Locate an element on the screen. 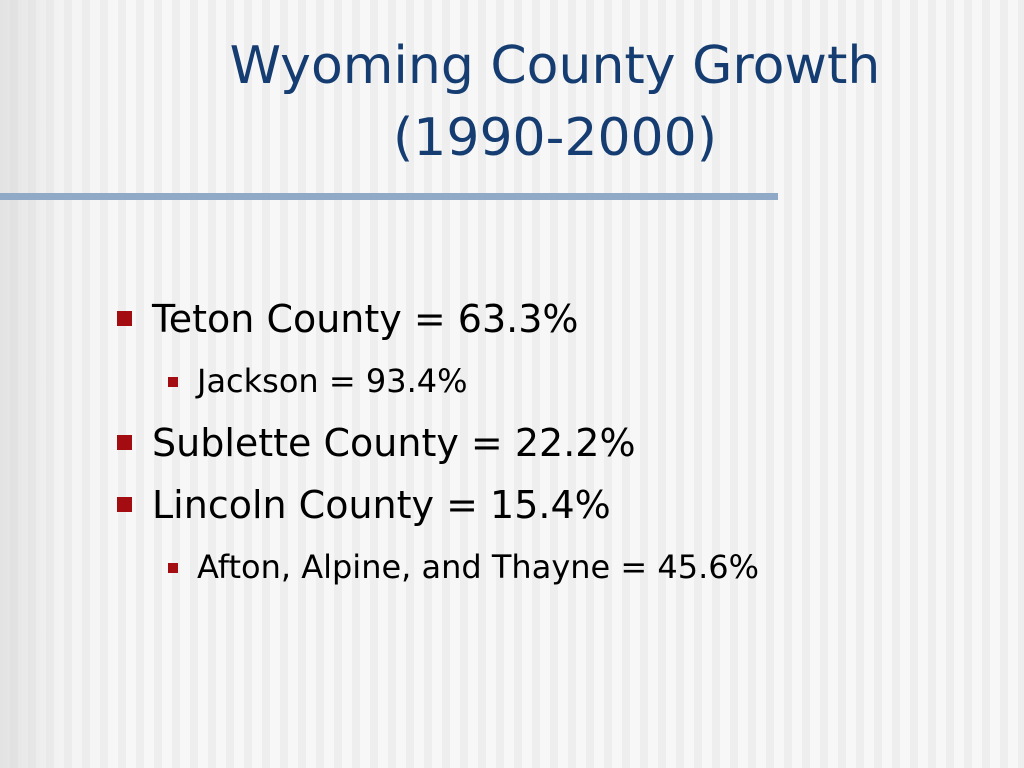 Image resolution: width=1024 pixels, height=768 pixels. slide-title: Wyoming County Growth (1990-2000) is located at coordinates (555, 102).